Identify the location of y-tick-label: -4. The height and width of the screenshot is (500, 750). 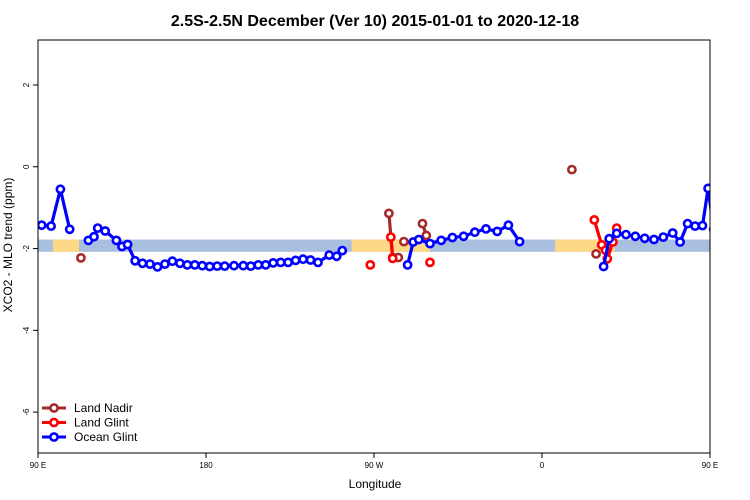
(26, 330).